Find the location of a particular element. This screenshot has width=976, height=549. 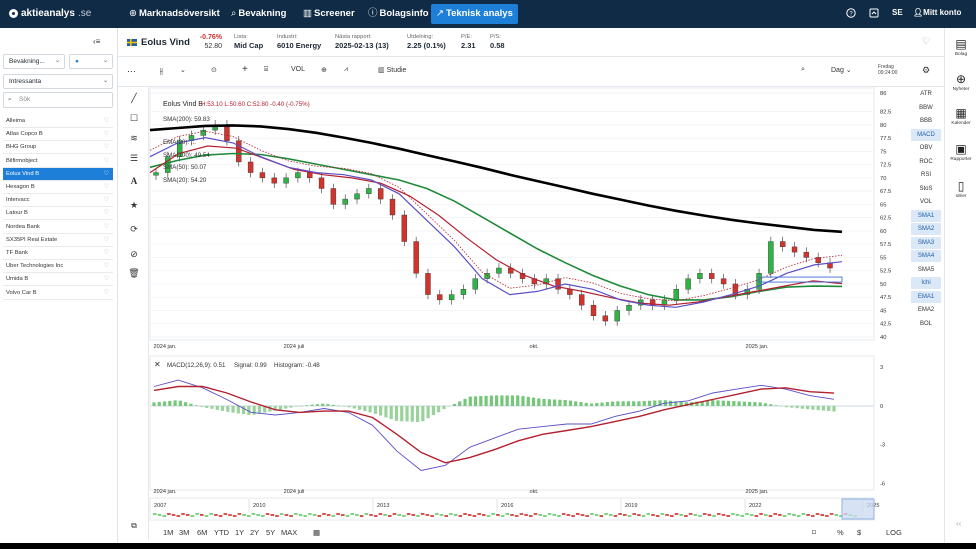

account-menu: 👤︎Mitt konto is located at coordinates (937, 12).